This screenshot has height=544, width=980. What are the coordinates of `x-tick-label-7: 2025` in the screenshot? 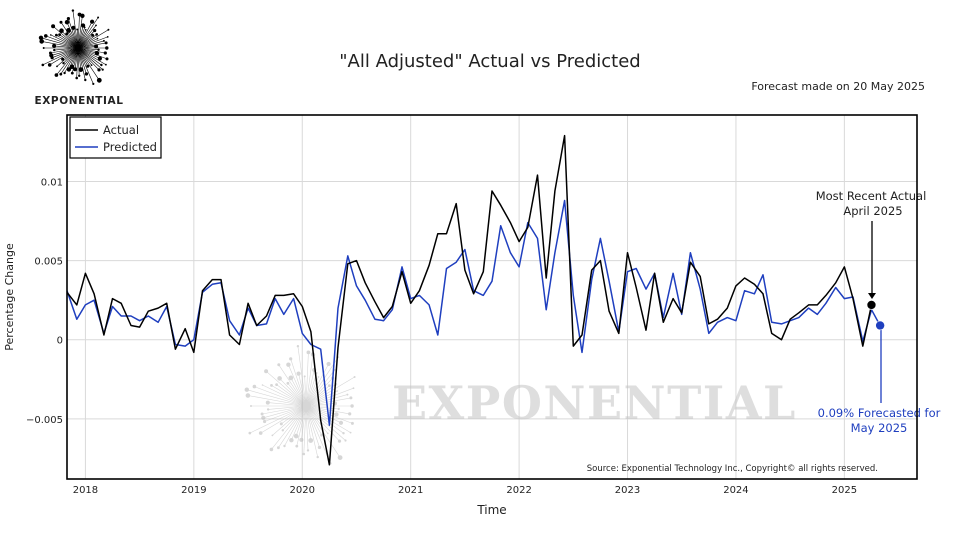 It's located at (844, 490).